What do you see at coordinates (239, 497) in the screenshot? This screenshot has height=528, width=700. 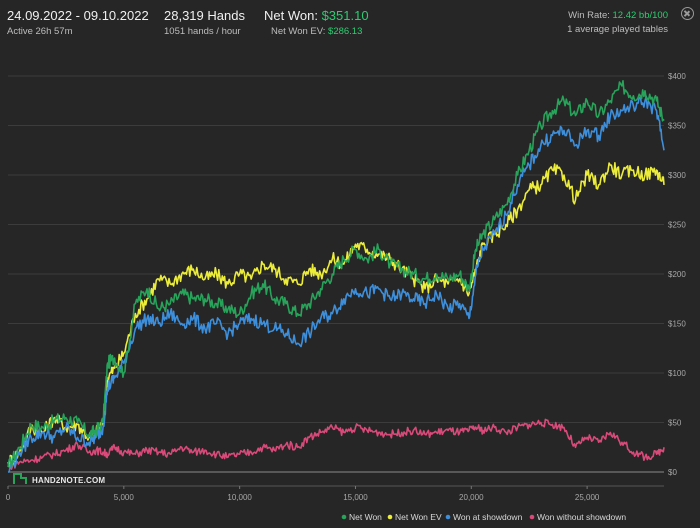 I see `x-tick-label: 10,000` at bounding box center [239, 497].